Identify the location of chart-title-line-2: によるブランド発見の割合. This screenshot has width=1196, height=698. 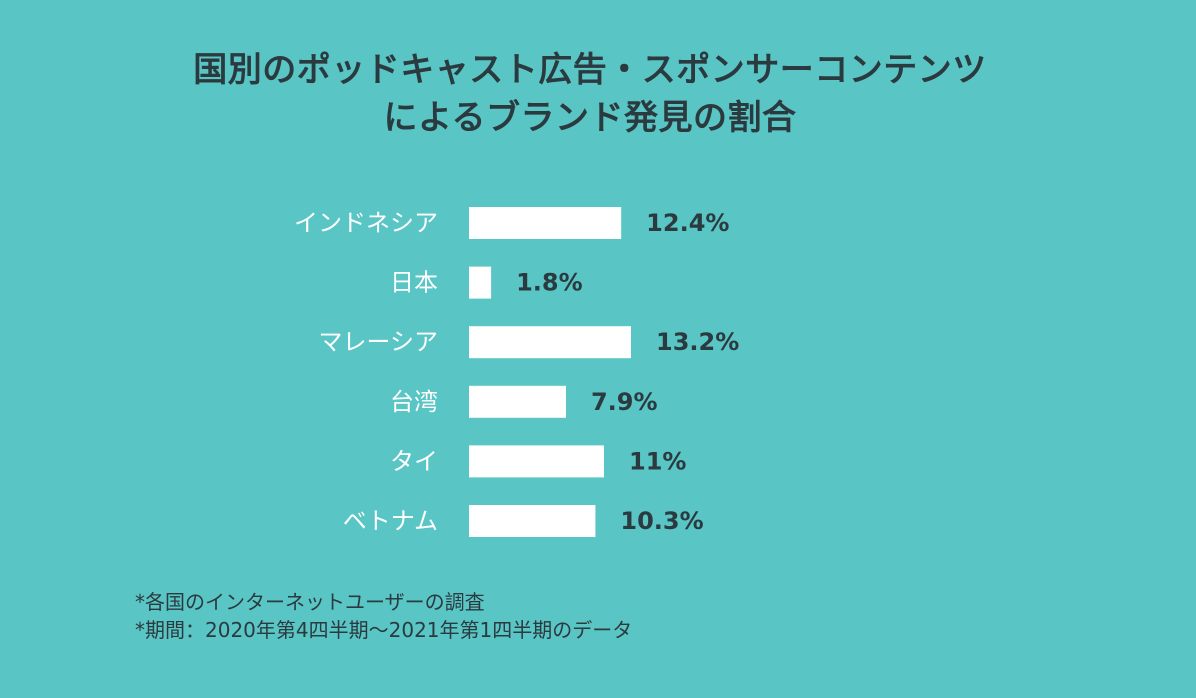
(590, 118).